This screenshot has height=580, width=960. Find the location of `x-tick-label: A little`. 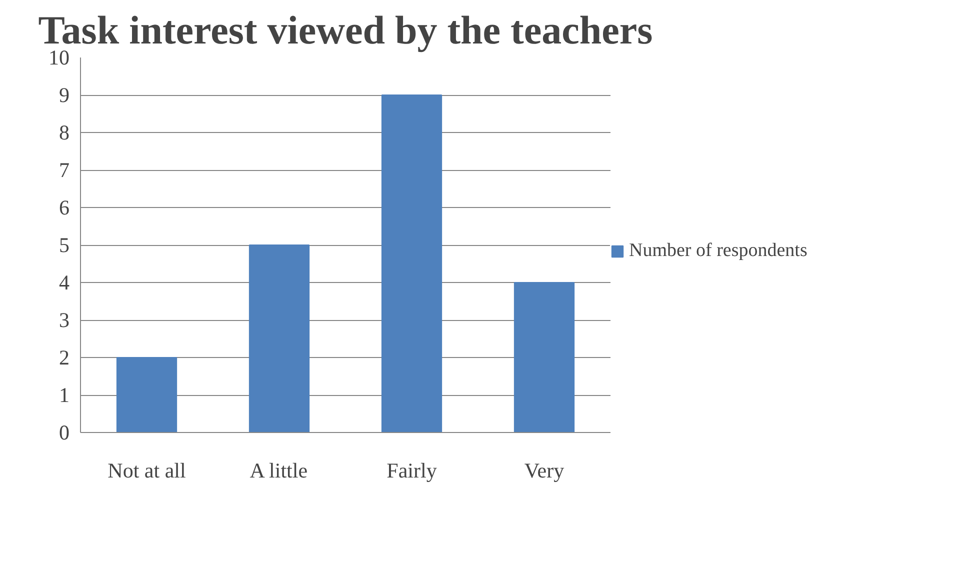

x-tick-label: A little is located at coordinates (279, 470).